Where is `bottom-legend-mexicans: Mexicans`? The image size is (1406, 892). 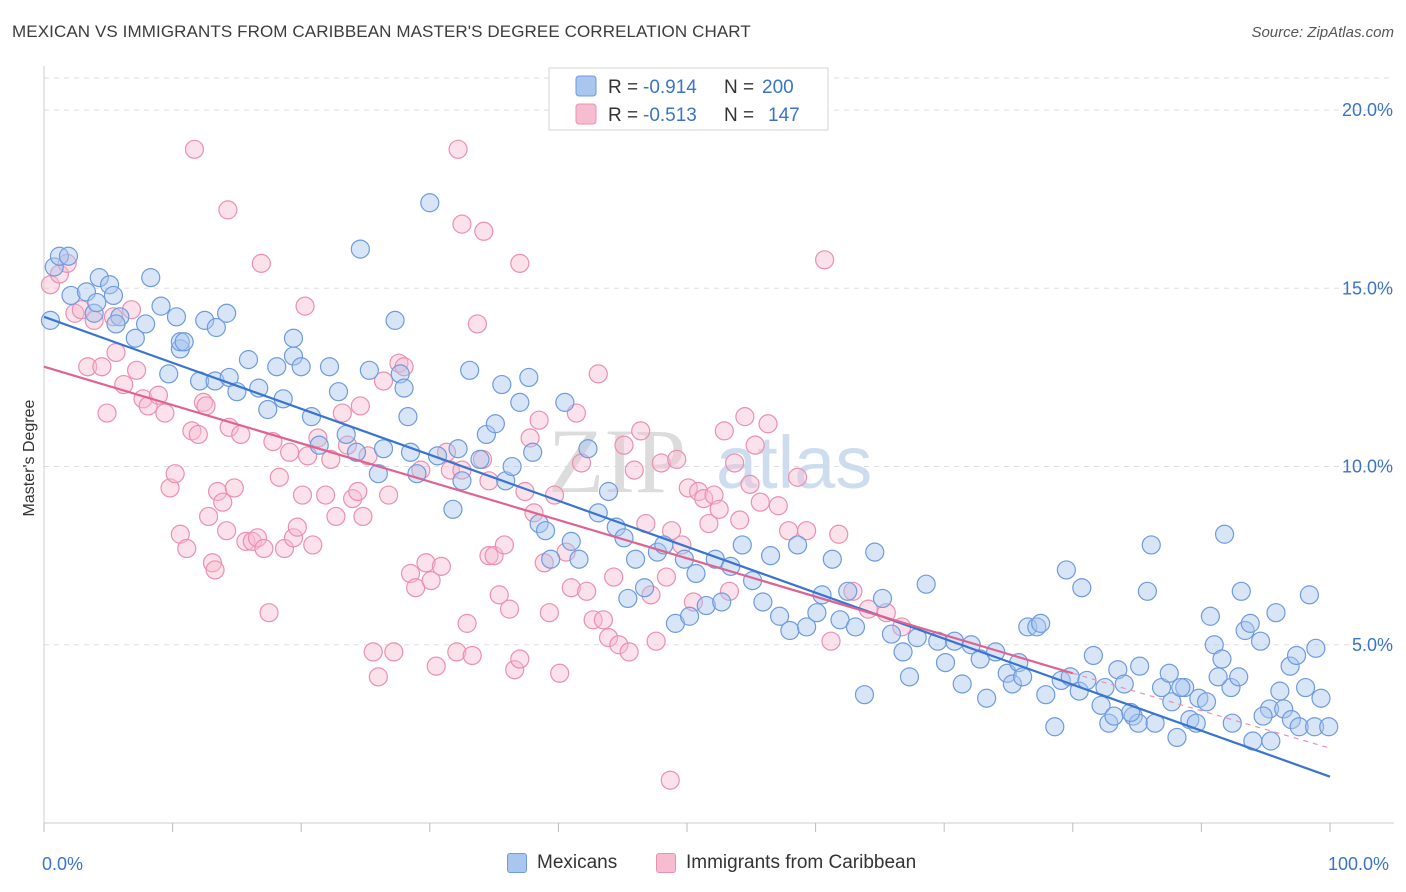
bottom-legend-mexicans: Mexicans is located at coordinates (562, 863).